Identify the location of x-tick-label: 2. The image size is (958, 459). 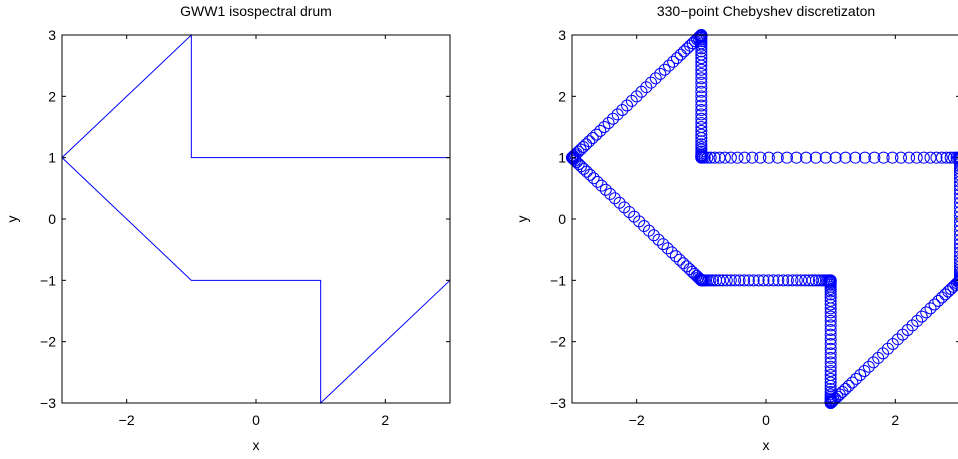
(895, 420).